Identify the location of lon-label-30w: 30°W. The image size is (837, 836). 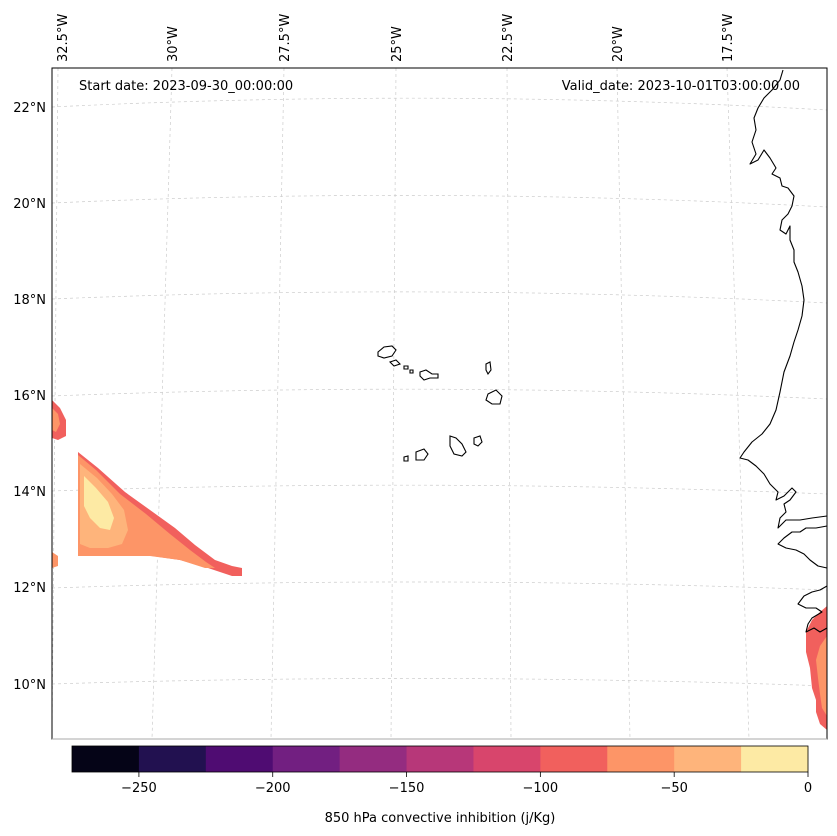
(173, 44).